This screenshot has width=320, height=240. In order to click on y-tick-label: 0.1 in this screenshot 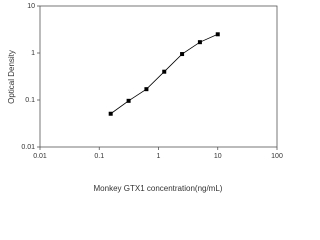, I will do `click(30, 100)`.